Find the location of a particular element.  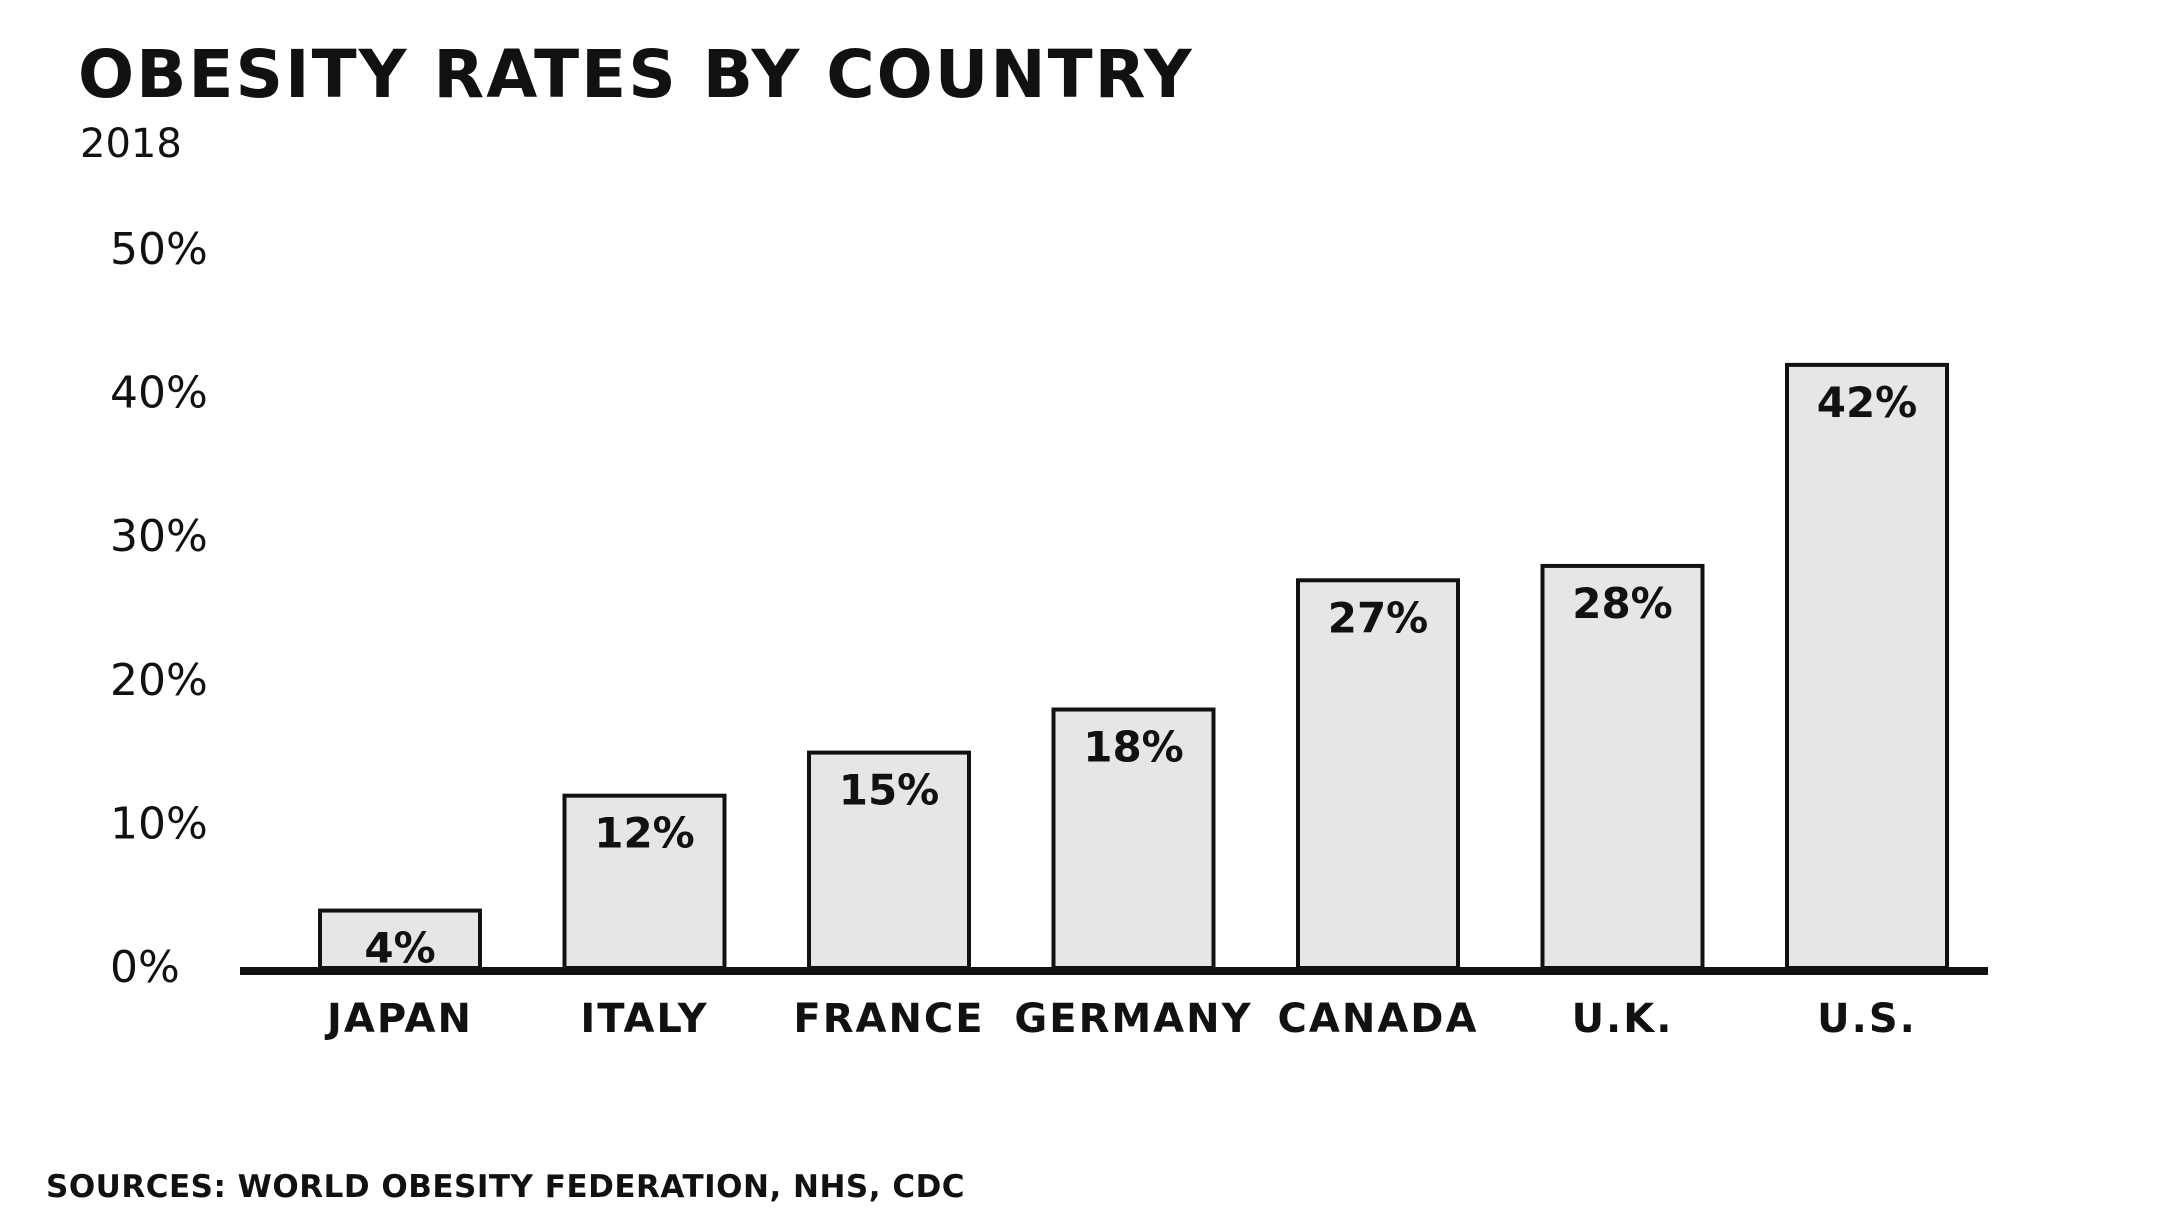

y-tick-label: 10% is located at coordinates (159, 823).